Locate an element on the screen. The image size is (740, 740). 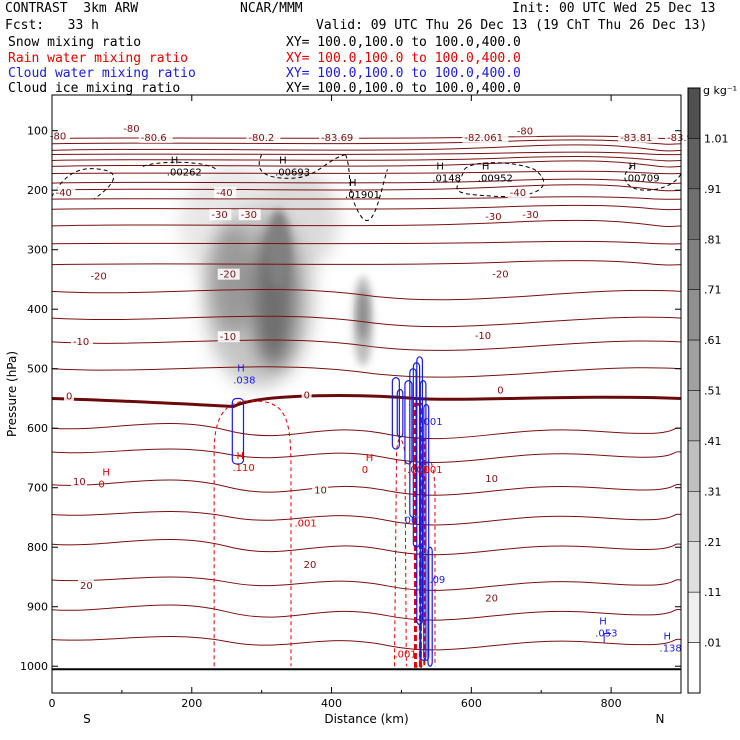
contour-label: -80.6 is located at coordinates (154, 138).